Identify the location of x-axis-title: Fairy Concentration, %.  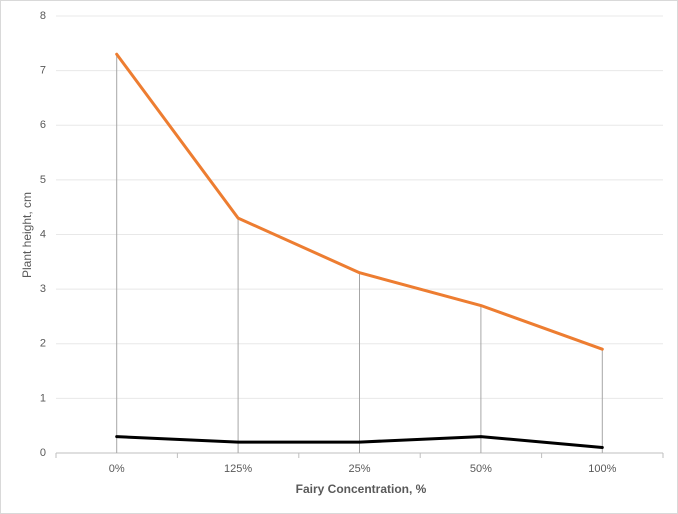
(361, 489).